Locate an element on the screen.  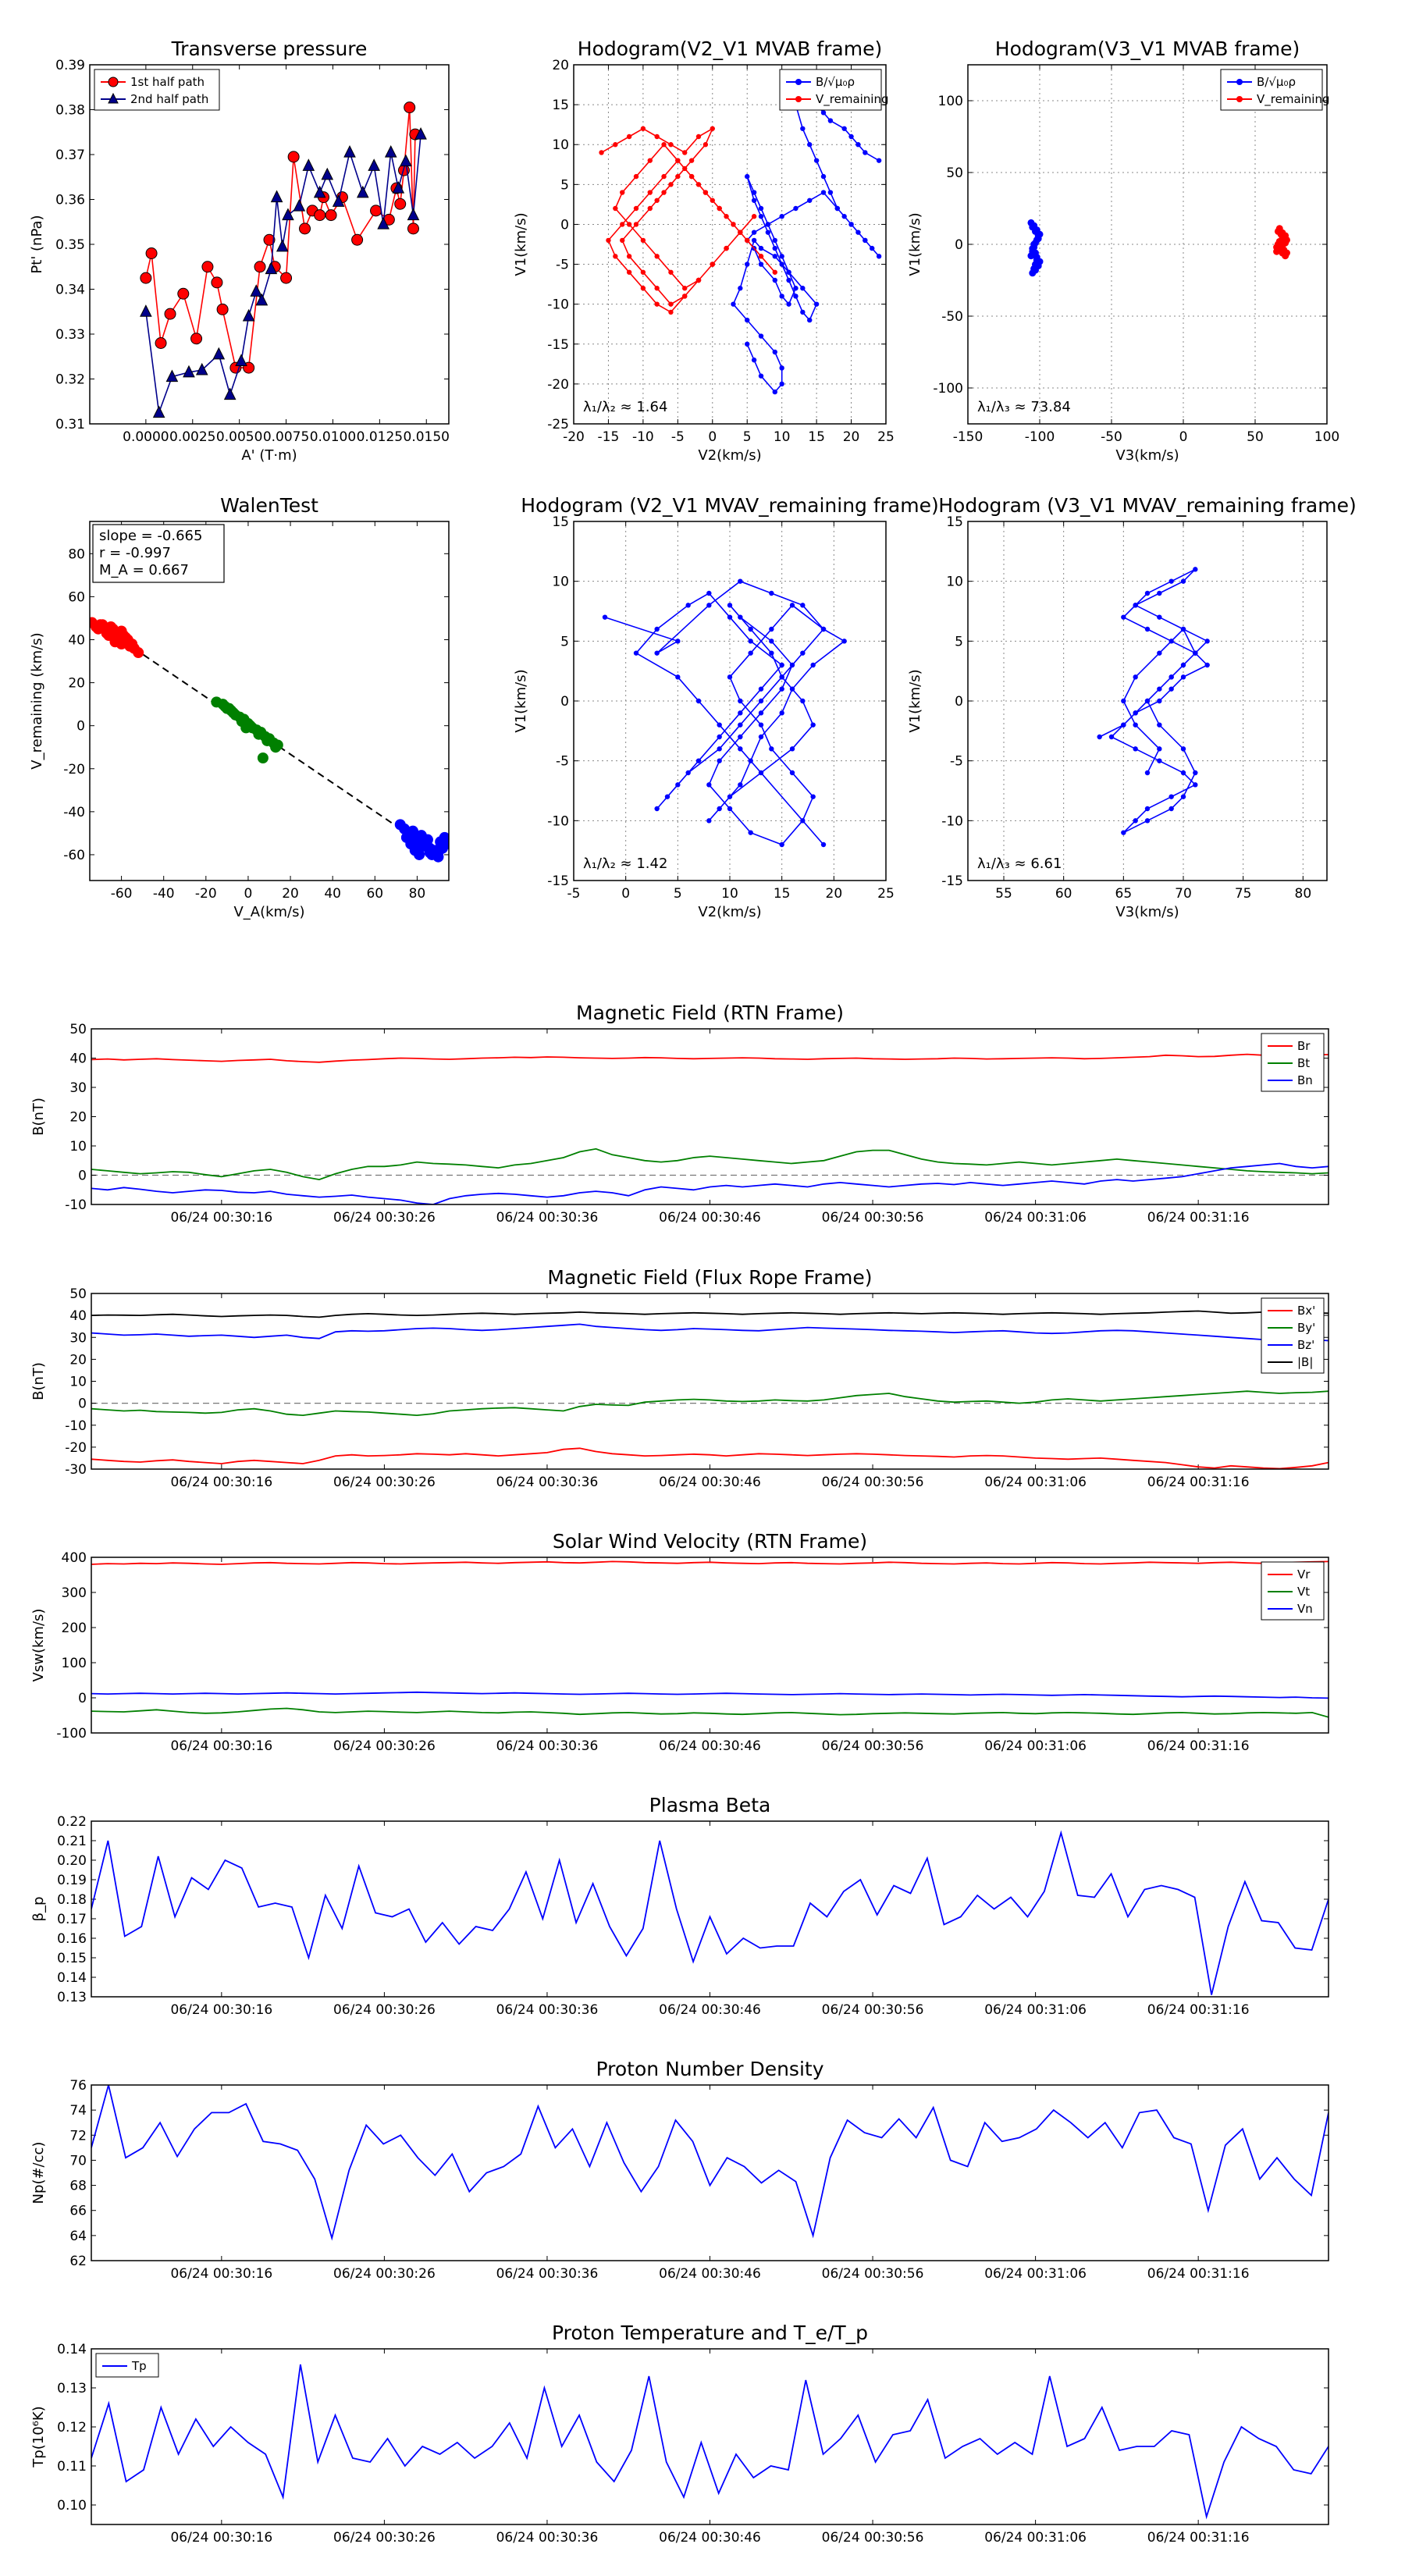
legend-label: By' is located at coordinates (1306, 1328).